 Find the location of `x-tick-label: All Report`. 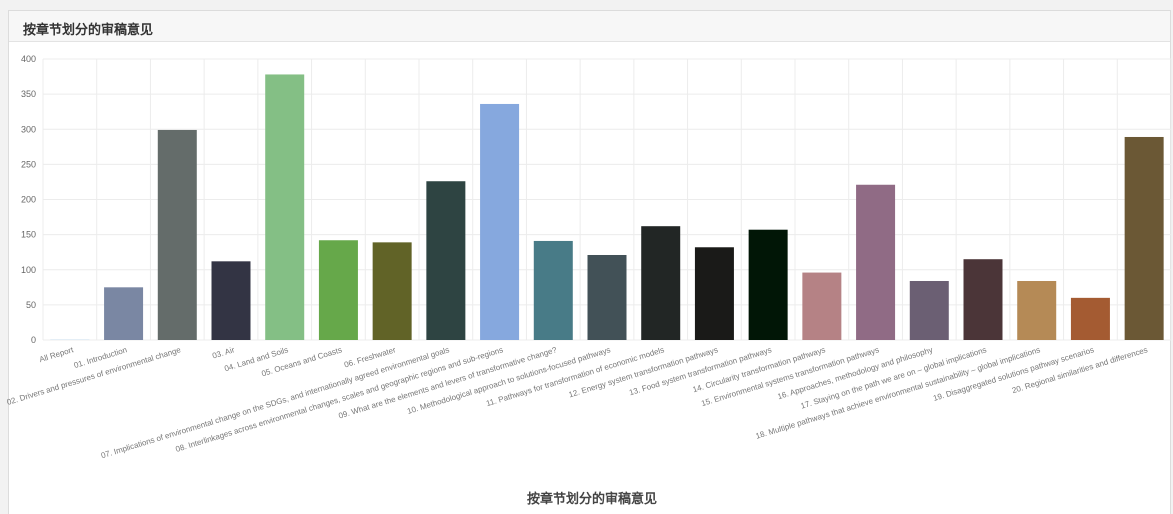

x-tick-label: All Report is located at coordinates (56, 354).